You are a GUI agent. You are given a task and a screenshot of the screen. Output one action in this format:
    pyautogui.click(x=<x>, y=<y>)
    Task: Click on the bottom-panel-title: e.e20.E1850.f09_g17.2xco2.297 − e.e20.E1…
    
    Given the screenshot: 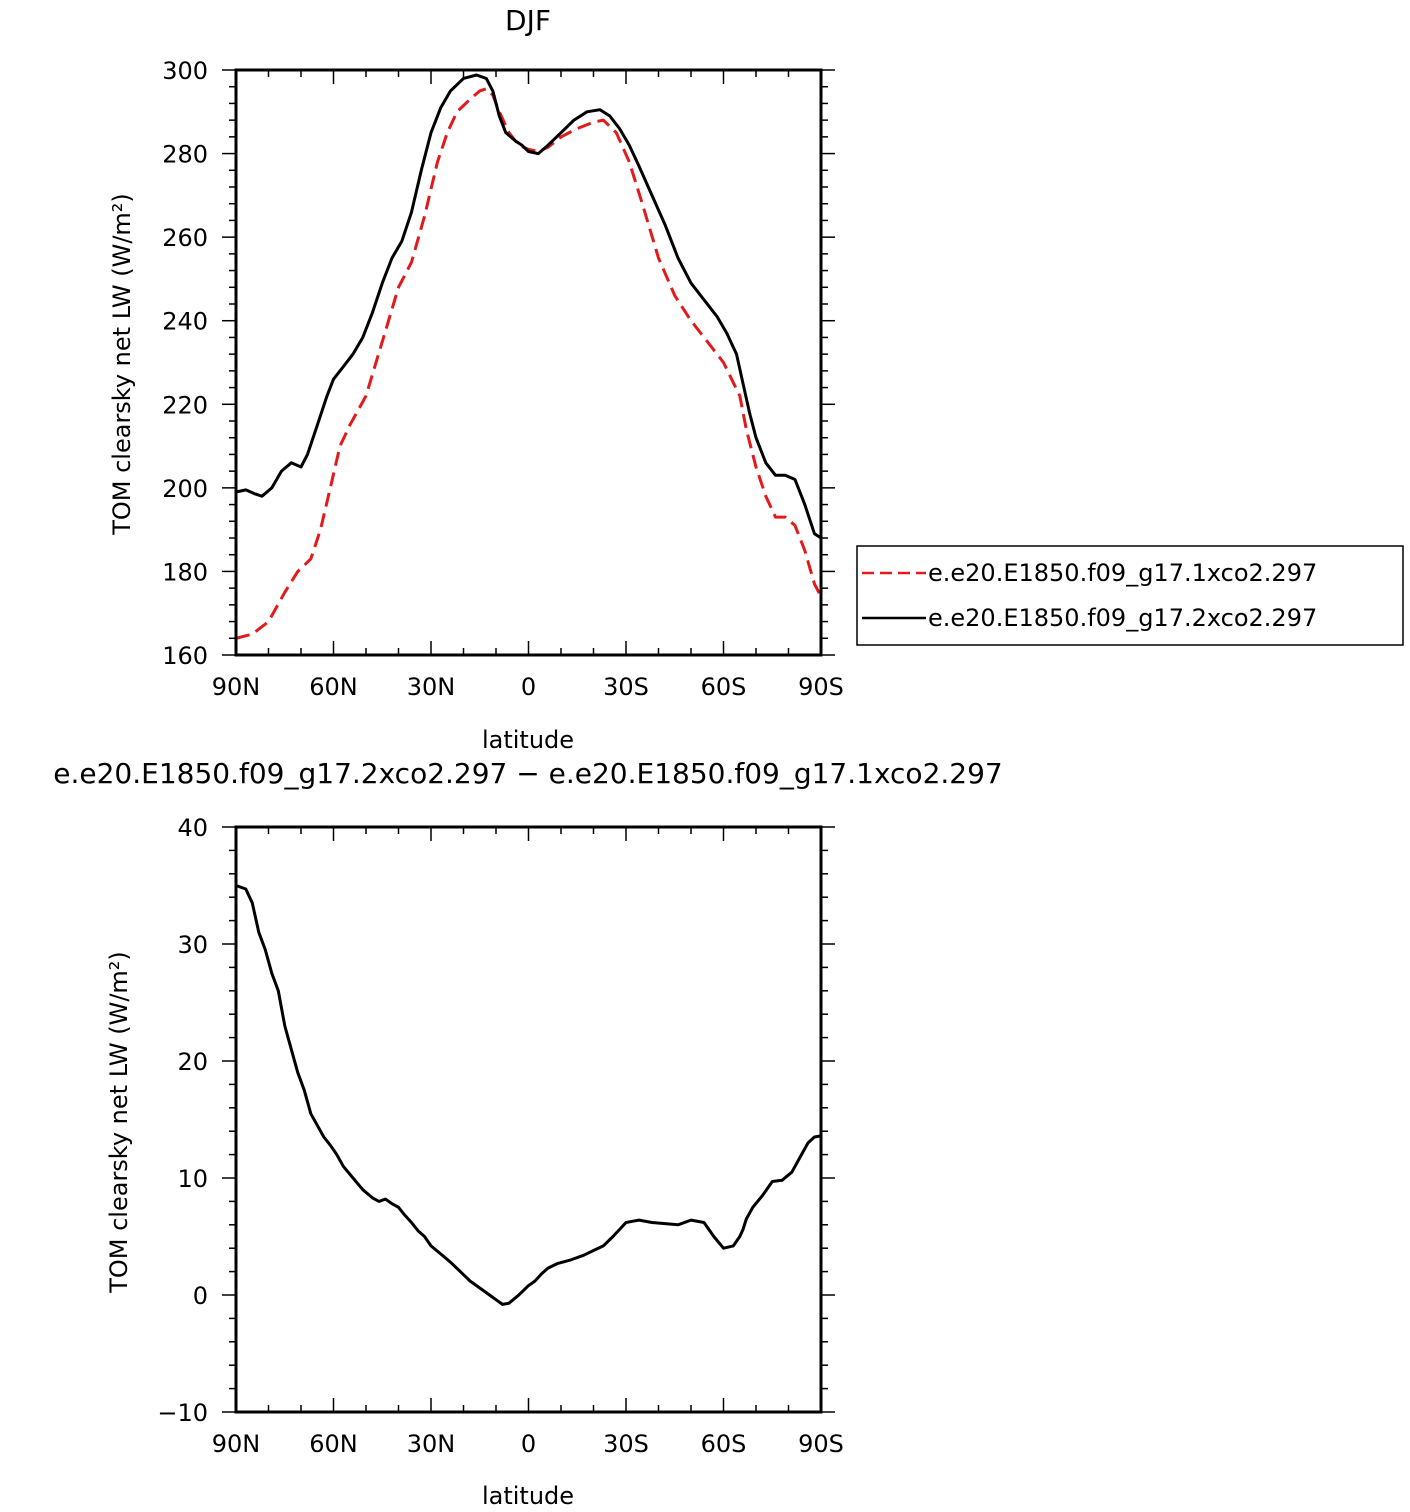 What is the action you would take?
    pyautogui.click(x=527, y=773)
    